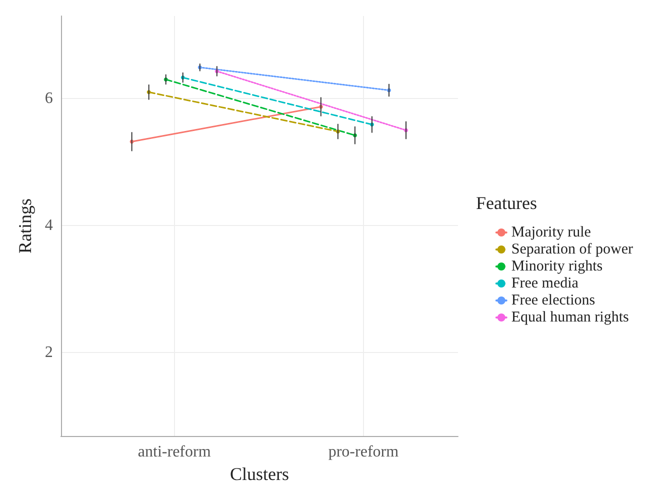 This screenshot has width=666, height=496. I want to click on legend-label: Free elections, so click(553, 300).